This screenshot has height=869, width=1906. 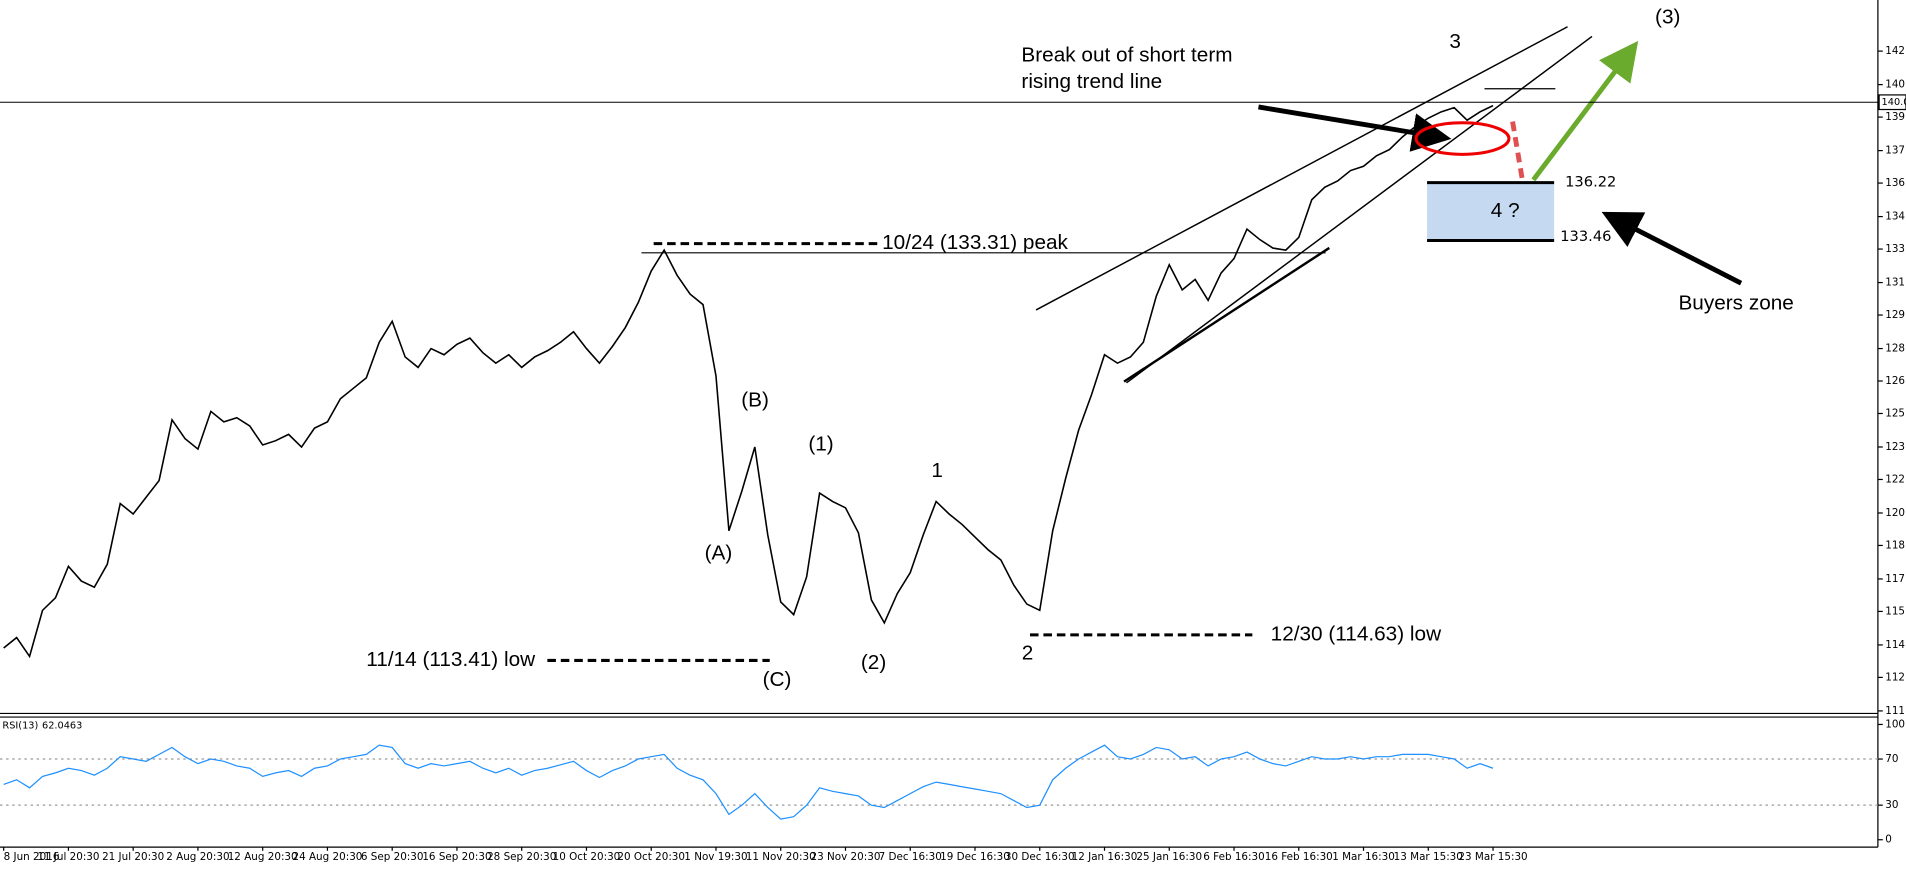 What do you see at coordinates (1895, 447) in the screenshot?
I see `y-tick-label: 123.60` at bounding box center [1895, 447].